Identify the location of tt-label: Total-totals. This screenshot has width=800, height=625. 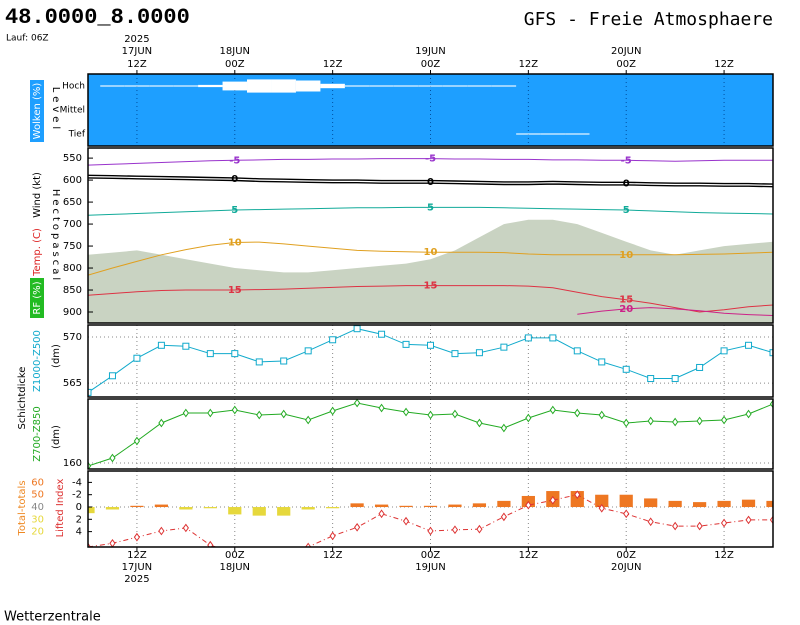
(22, 508).